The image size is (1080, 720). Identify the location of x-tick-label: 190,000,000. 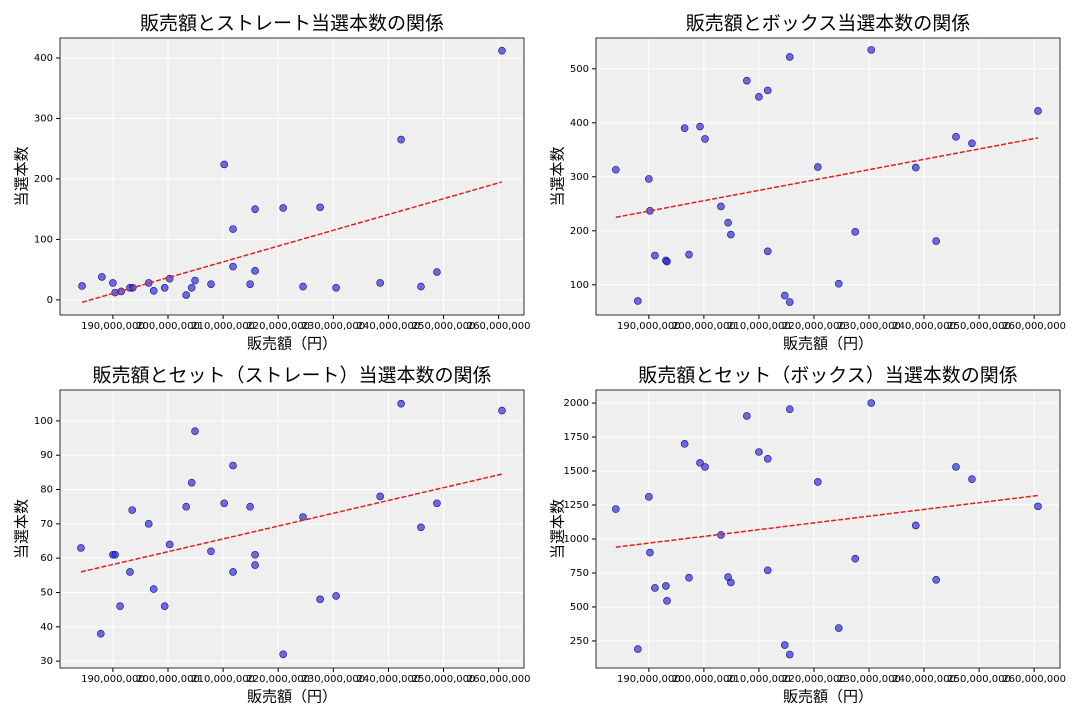
(649, 326).